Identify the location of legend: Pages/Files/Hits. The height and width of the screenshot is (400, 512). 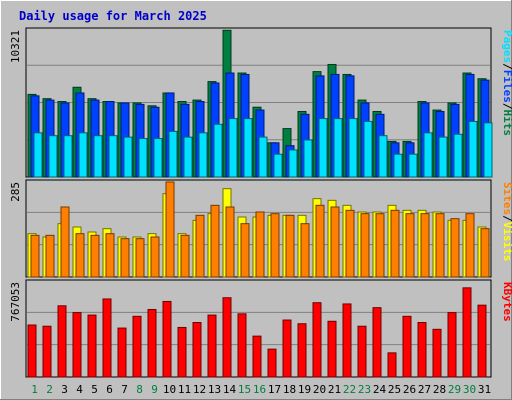
(506, 83).